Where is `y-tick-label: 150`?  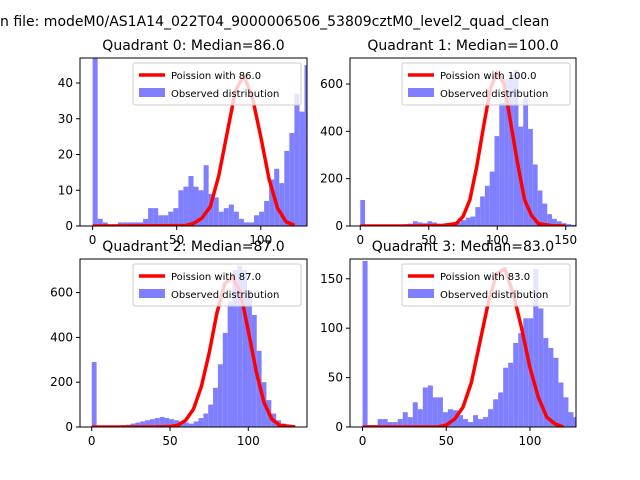 y-tick-label: 150 is located at coordinates (331, 279).